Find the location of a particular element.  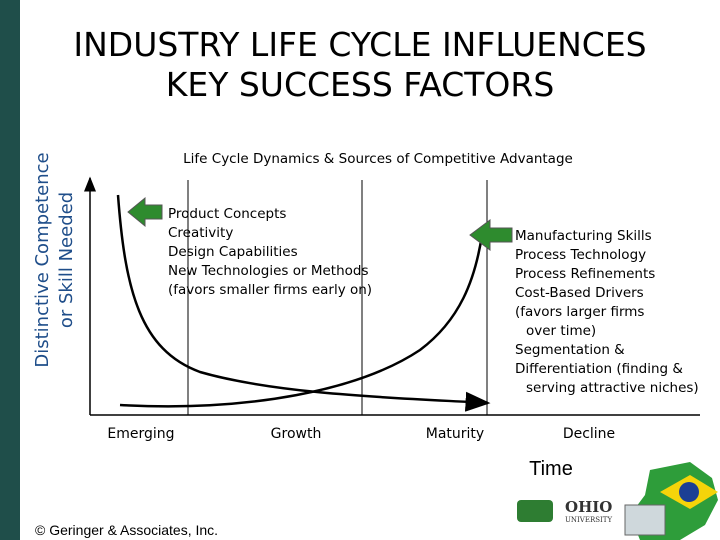

right-arrow is located at coordinates (491, 235).